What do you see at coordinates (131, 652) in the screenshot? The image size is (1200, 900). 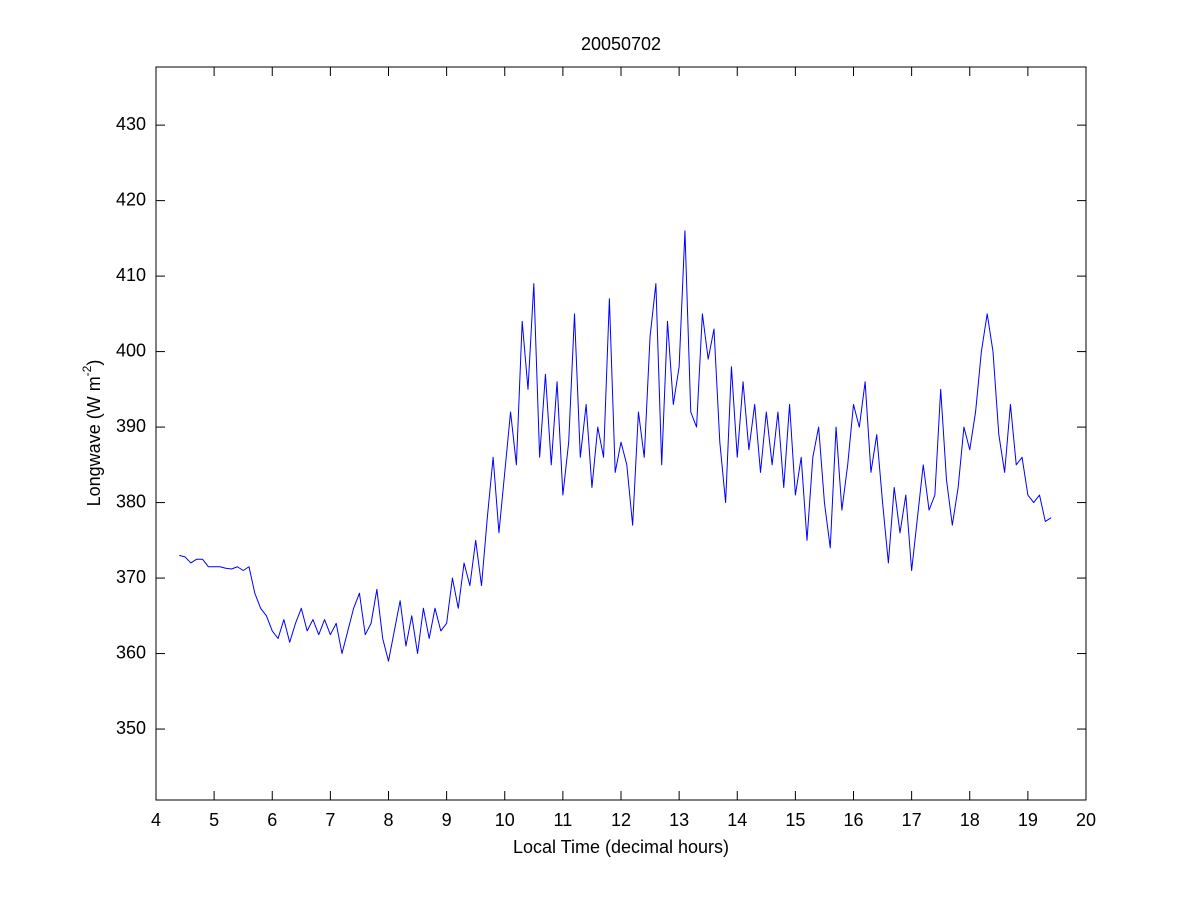 I see `y-tick-label: 360` at bounding box center [131, 652].